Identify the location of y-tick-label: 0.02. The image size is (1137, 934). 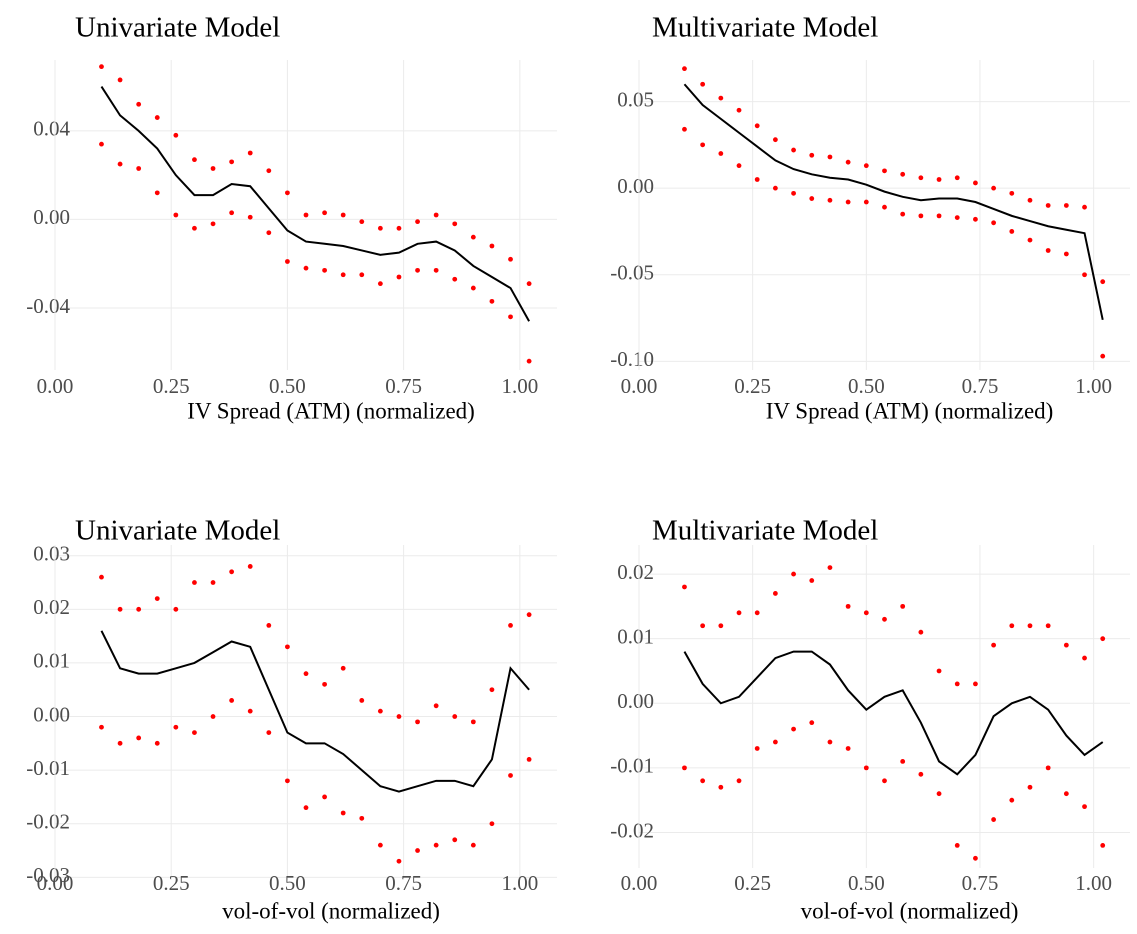
(635, 572).